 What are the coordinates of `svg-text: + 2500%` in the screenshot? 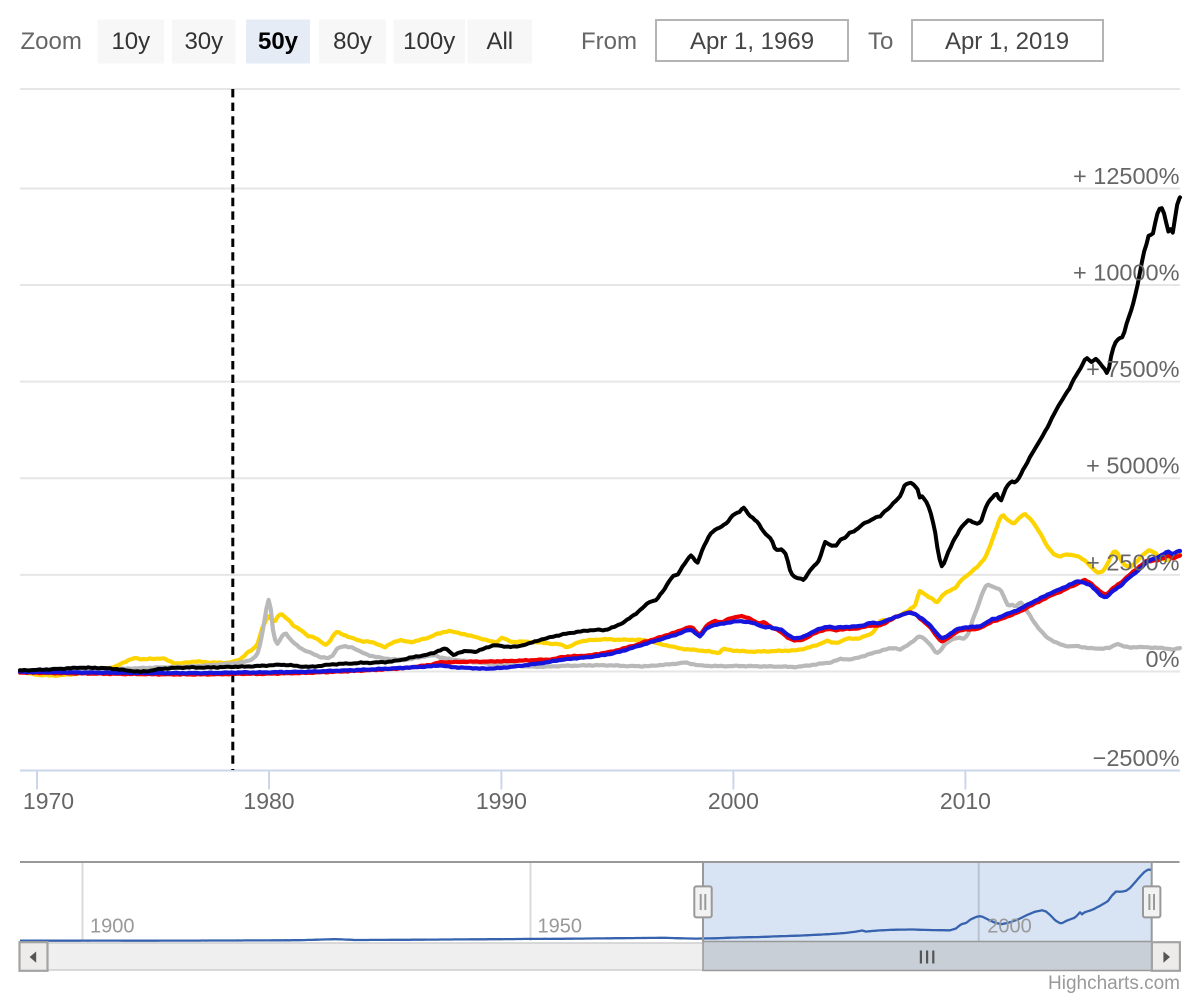 It's located at (1133, 562).